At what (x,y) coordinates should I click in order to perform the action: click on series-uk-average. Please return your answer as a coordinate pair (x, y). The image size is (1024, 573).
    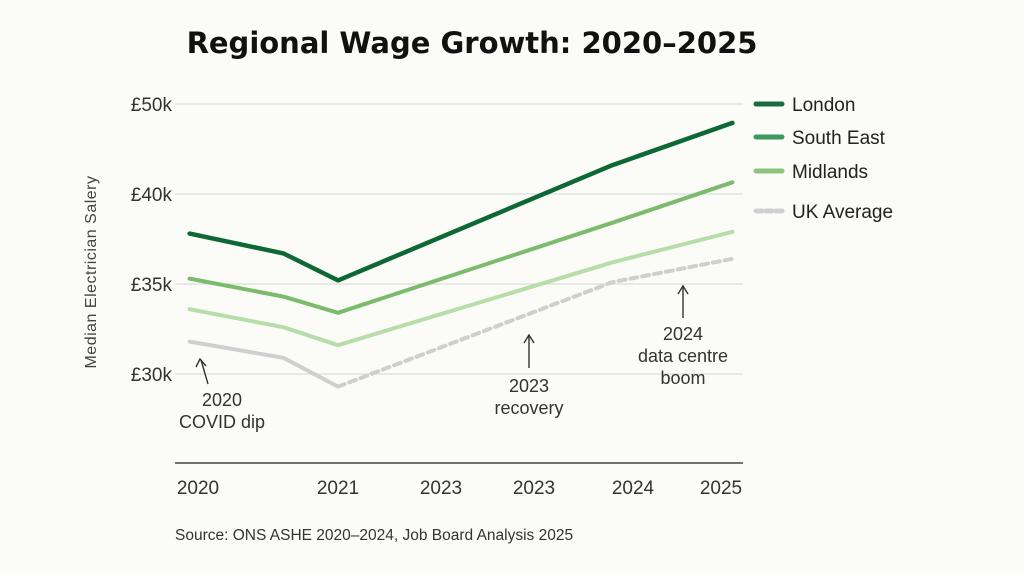
    Looking at the image, I should click on (461, 322).